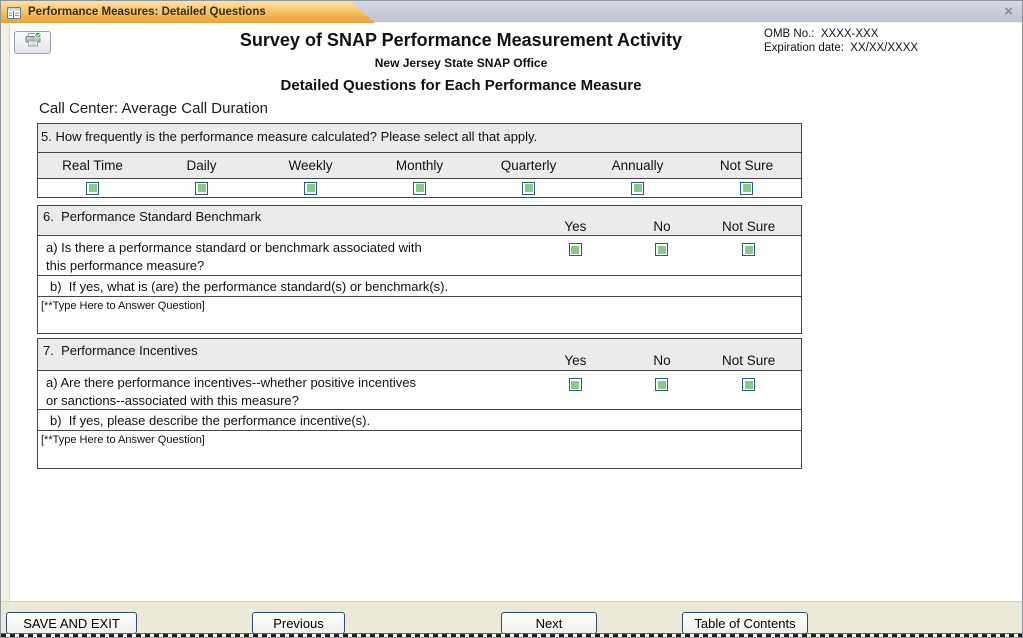 The height and width of the screenshot is (638, 1023). What do you see at coordinates (125, 265) in the screenshot?
I see `q6a-question-line2: this performance measure?` at bounding box center [125, 265].